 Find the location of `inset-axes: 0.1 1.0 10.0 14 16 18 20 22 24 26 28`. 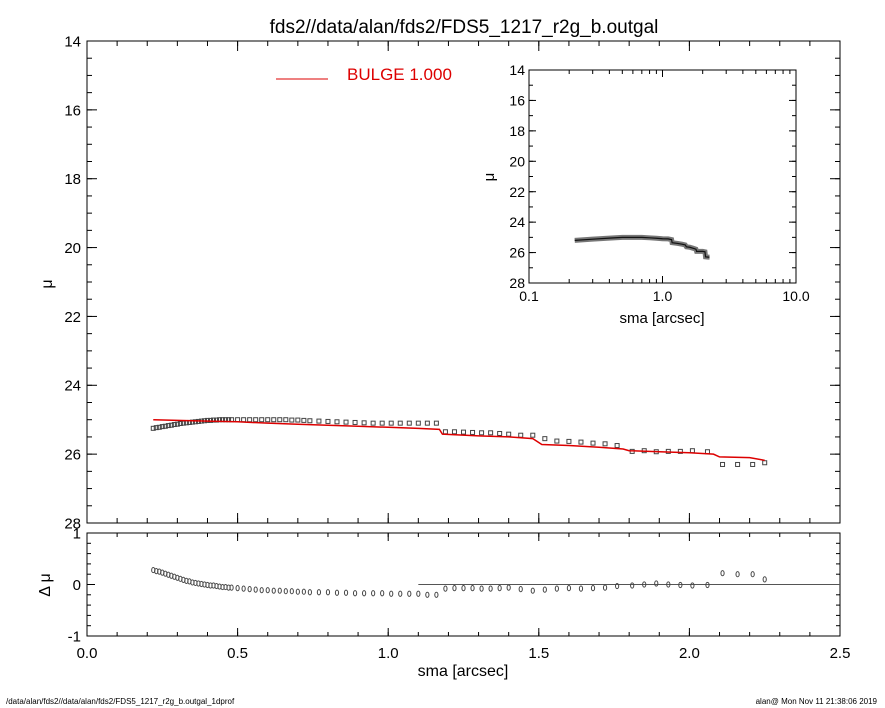

inset-axes: 0.1 1.0 10.0 14 16 18 20 22 24 26 28 is located at coordinates (659, 183).